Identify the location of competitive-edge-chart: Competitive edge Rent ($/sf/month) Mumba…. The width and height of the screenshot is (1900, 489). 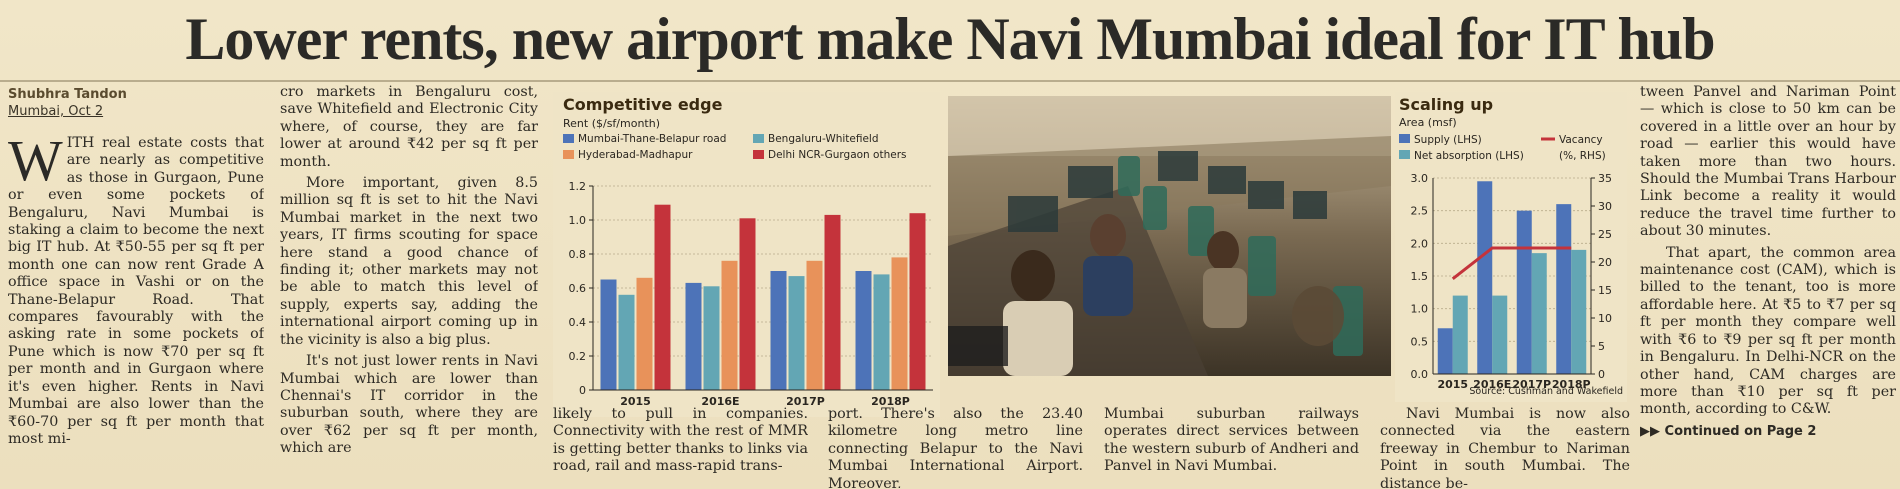
(746, 254).